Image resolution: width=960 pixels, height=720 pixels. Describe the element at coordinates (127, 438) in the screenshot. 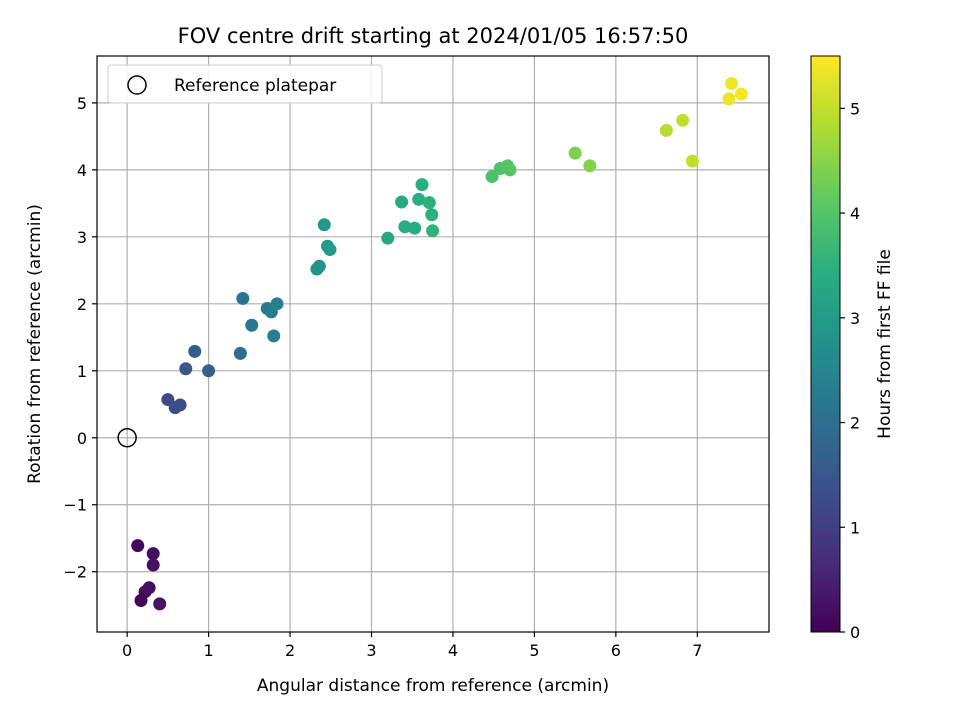

I see `reference-platepar-marker` at that location.